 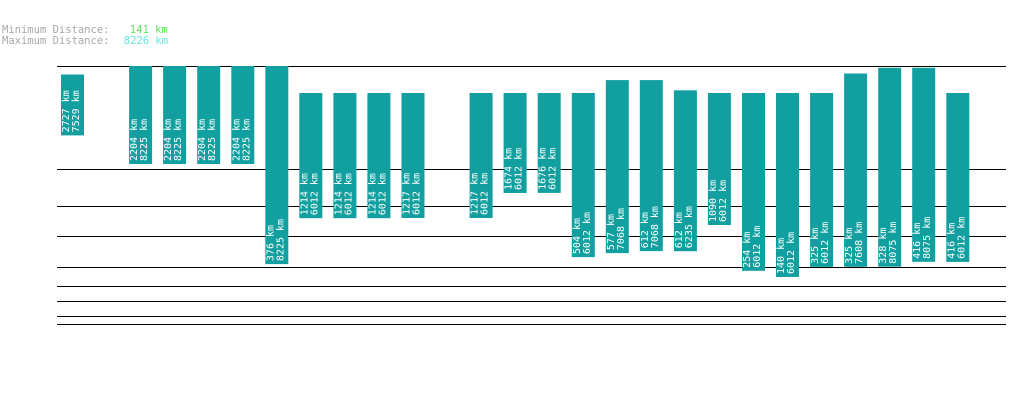 I want to click on bar-min-label: 1674 km, so click(x=509, y=169).